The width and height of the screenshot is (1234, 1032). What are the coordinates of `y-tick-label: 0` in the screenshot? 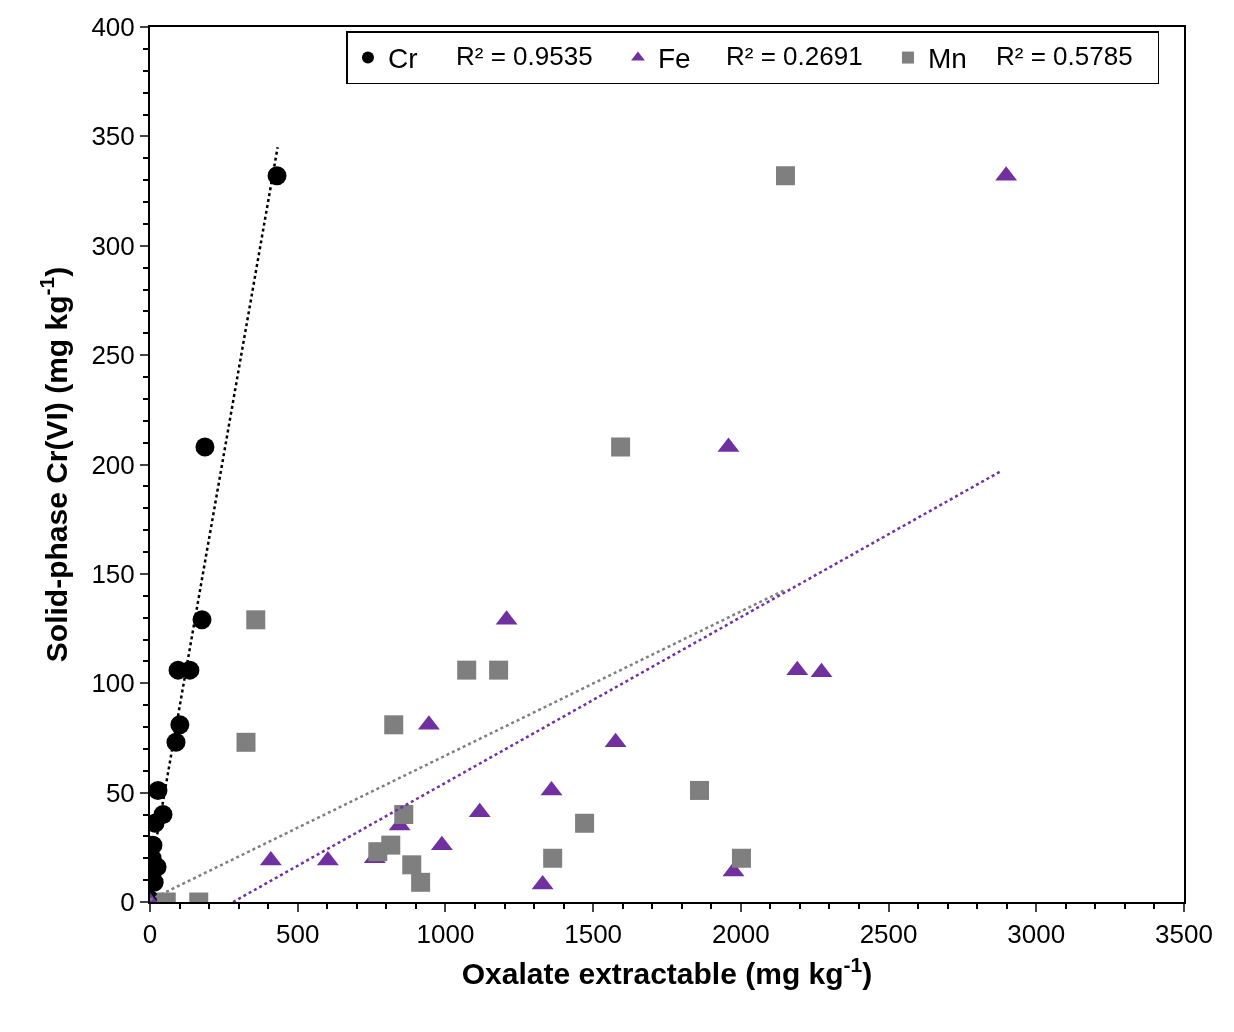 It's located at (127, 902).